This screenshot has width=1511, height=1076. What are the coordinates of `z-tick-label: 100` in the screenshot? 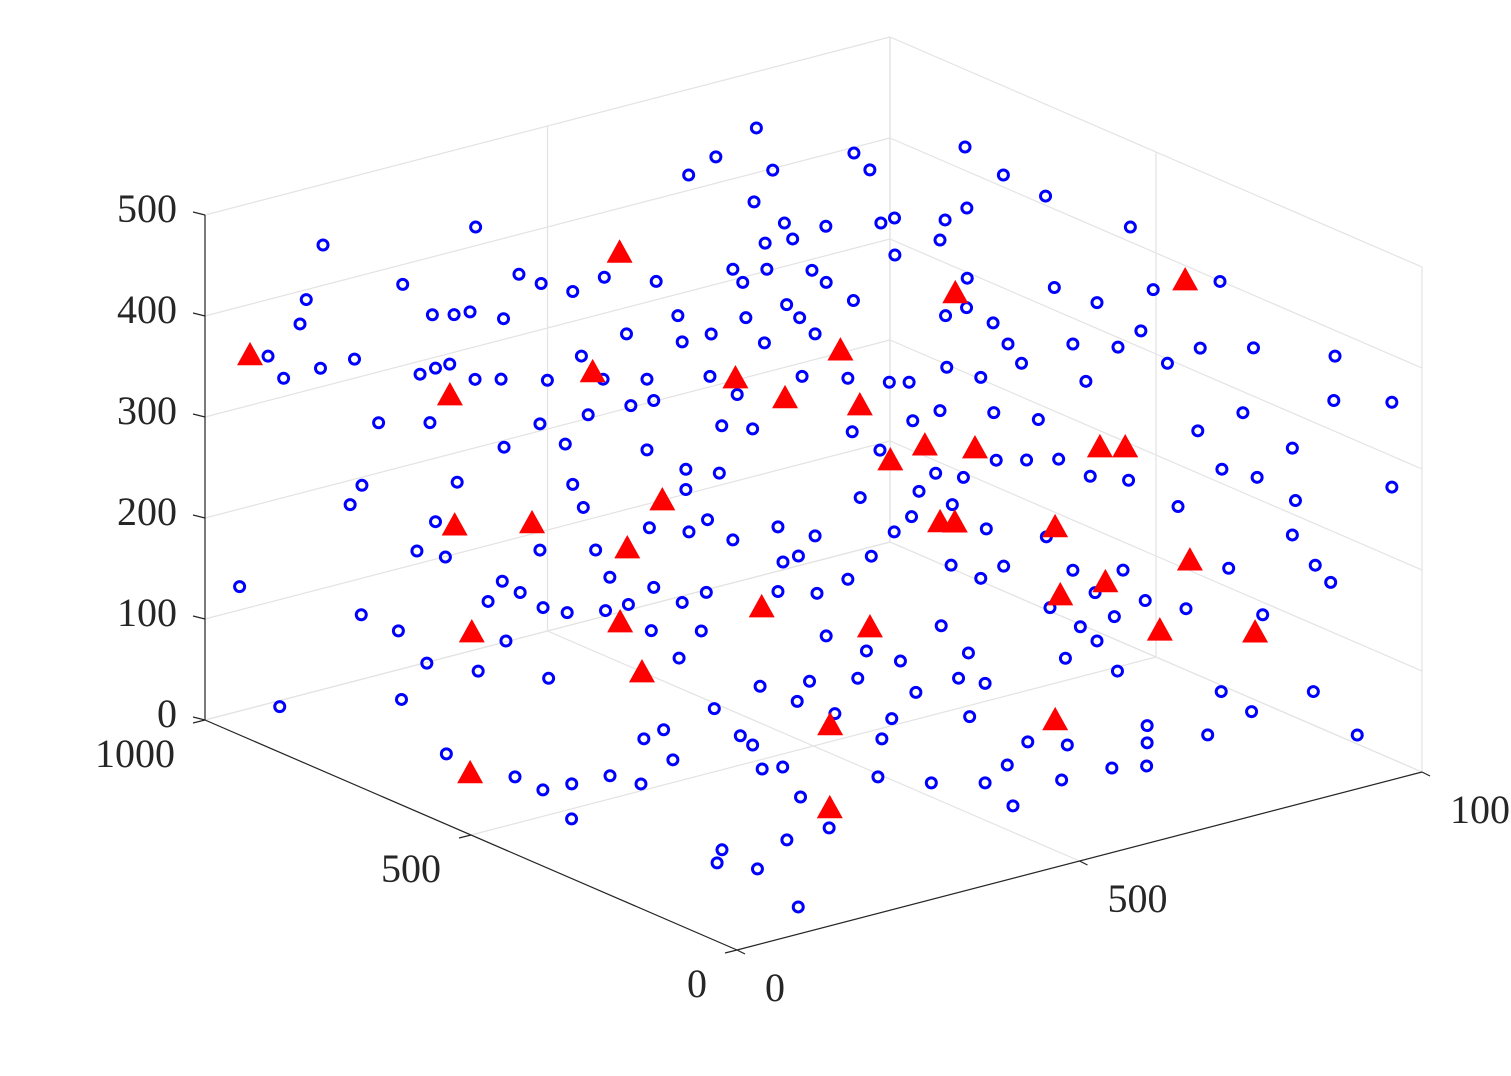 It's located at (147, 612).